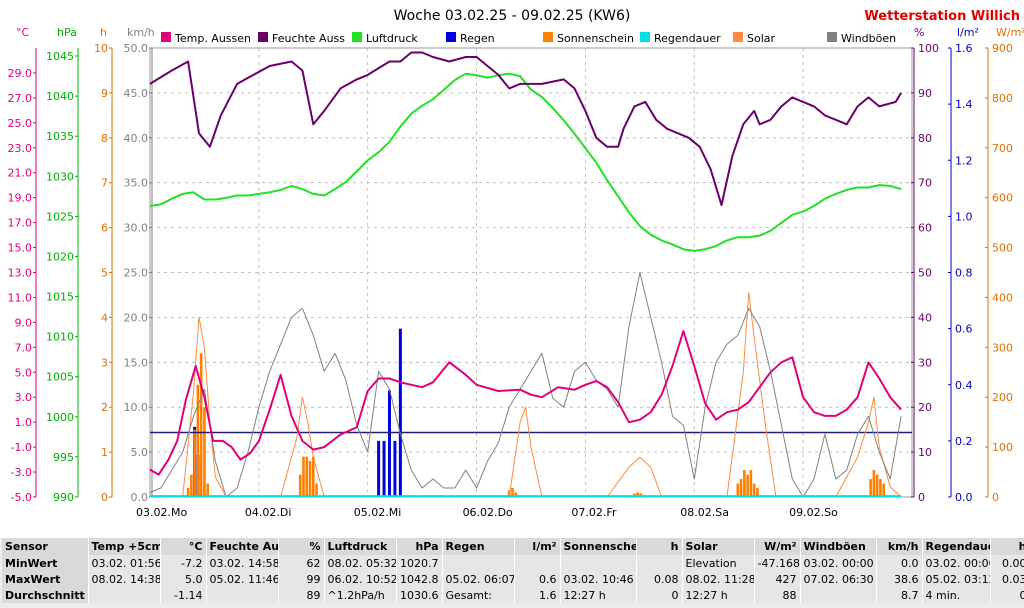 The image size is (1024, 608). Describe the element at coordinates (611, 512) in the screenshot. I see `x-weekday-label: Fr` at that location.